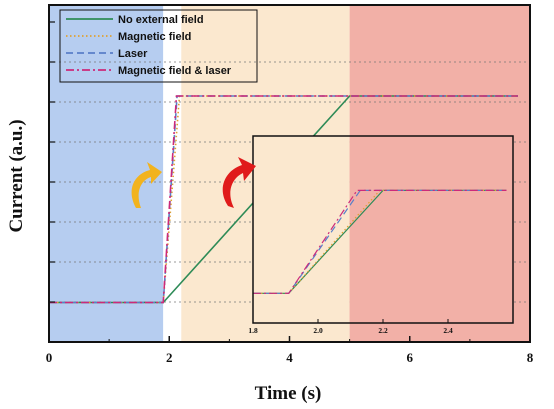 The width and height of the screenshot is (554, 409). Describe the element at coordinates (289, 357) in the screenshot. I see `x-tick-label: 4` at that location.